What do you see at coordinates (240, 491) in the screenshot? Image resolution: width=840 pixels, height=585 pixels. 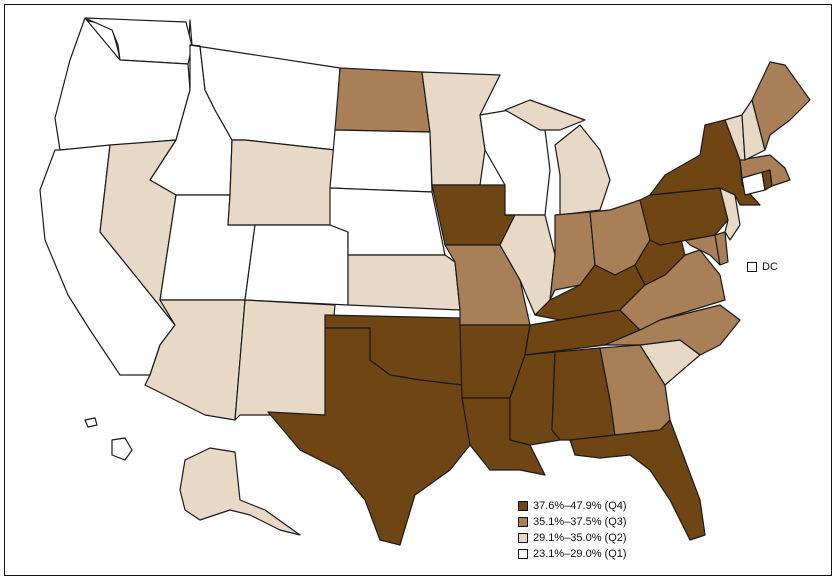 I see `state-ak` at bounding box center [240, 491].